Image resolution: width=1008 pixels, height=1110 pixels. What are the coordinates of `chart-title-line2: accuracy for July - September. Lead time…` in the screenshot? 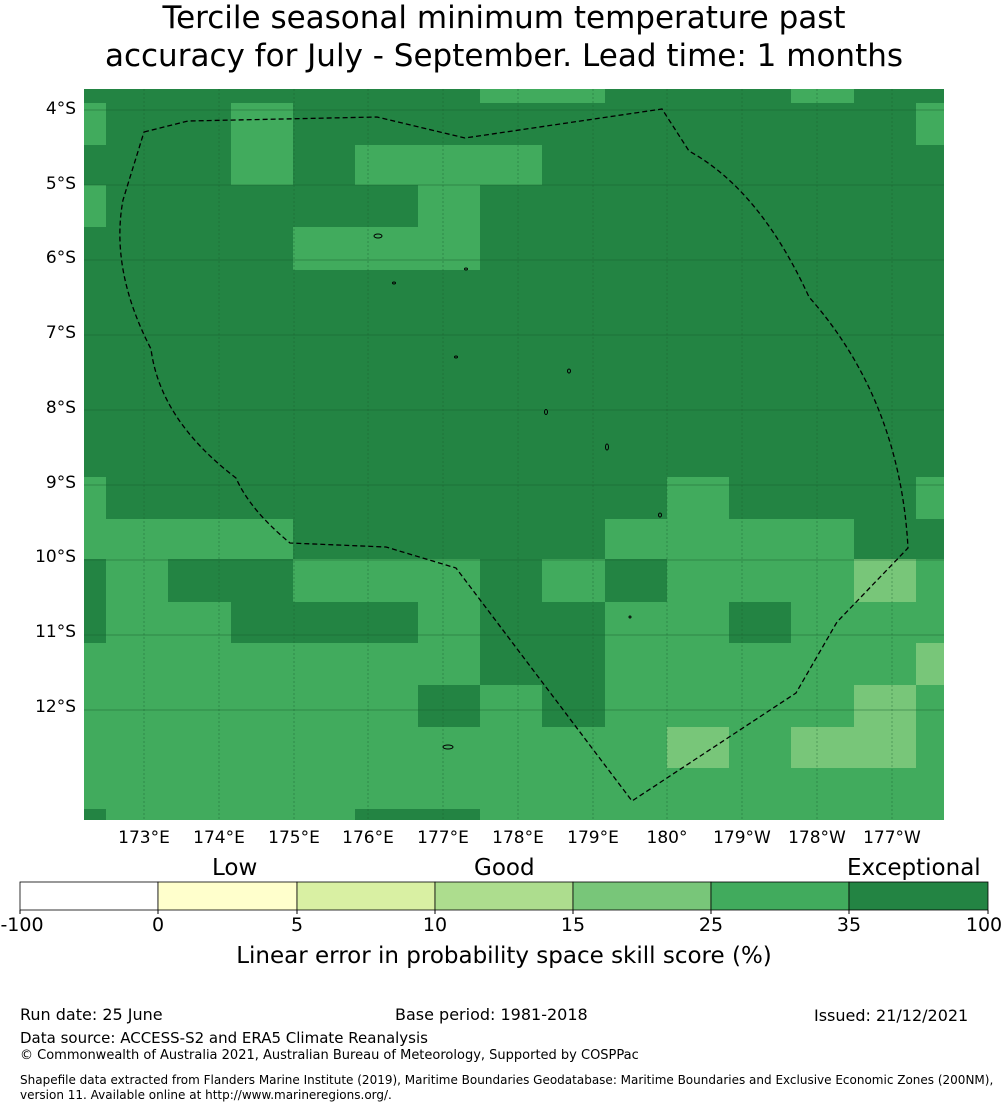 It's located at (504, 56).